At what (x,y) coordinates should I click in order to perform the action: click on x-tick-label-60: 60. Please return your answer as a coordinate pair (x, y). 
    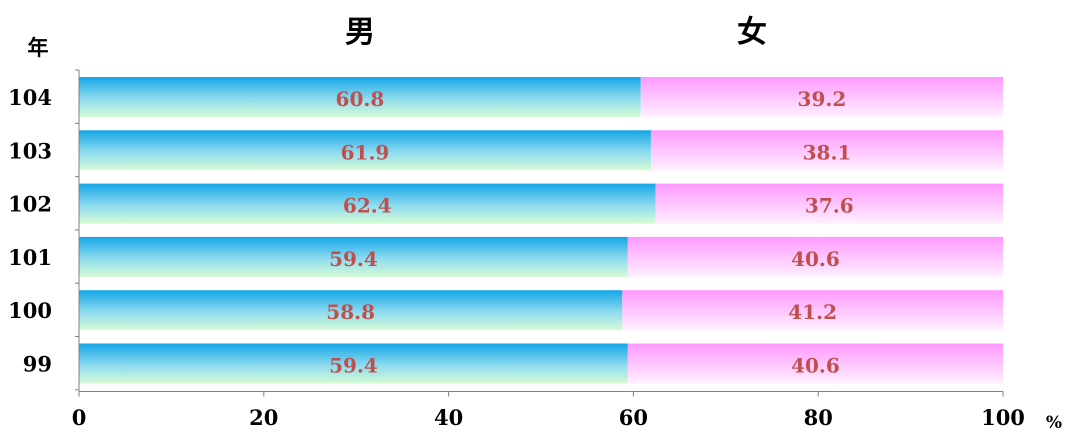
    Looking at the image, I should click on (633, 417).